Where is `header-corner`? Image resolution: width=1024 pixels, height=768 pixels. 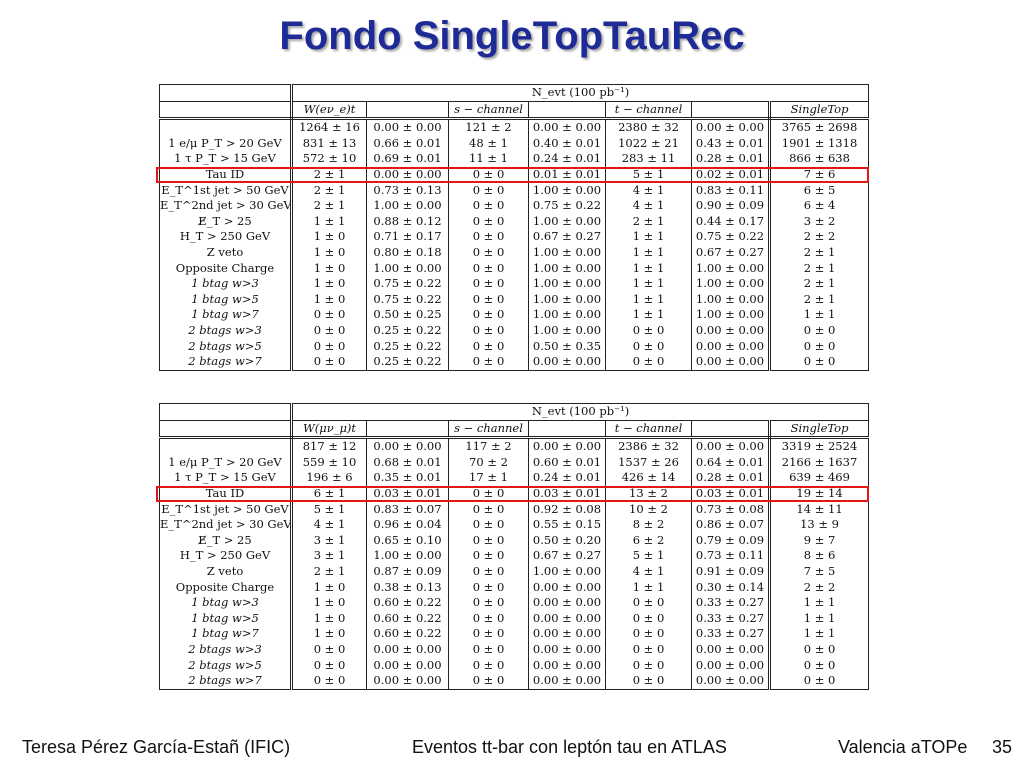
header-corner is located at coordinates (226, 93).